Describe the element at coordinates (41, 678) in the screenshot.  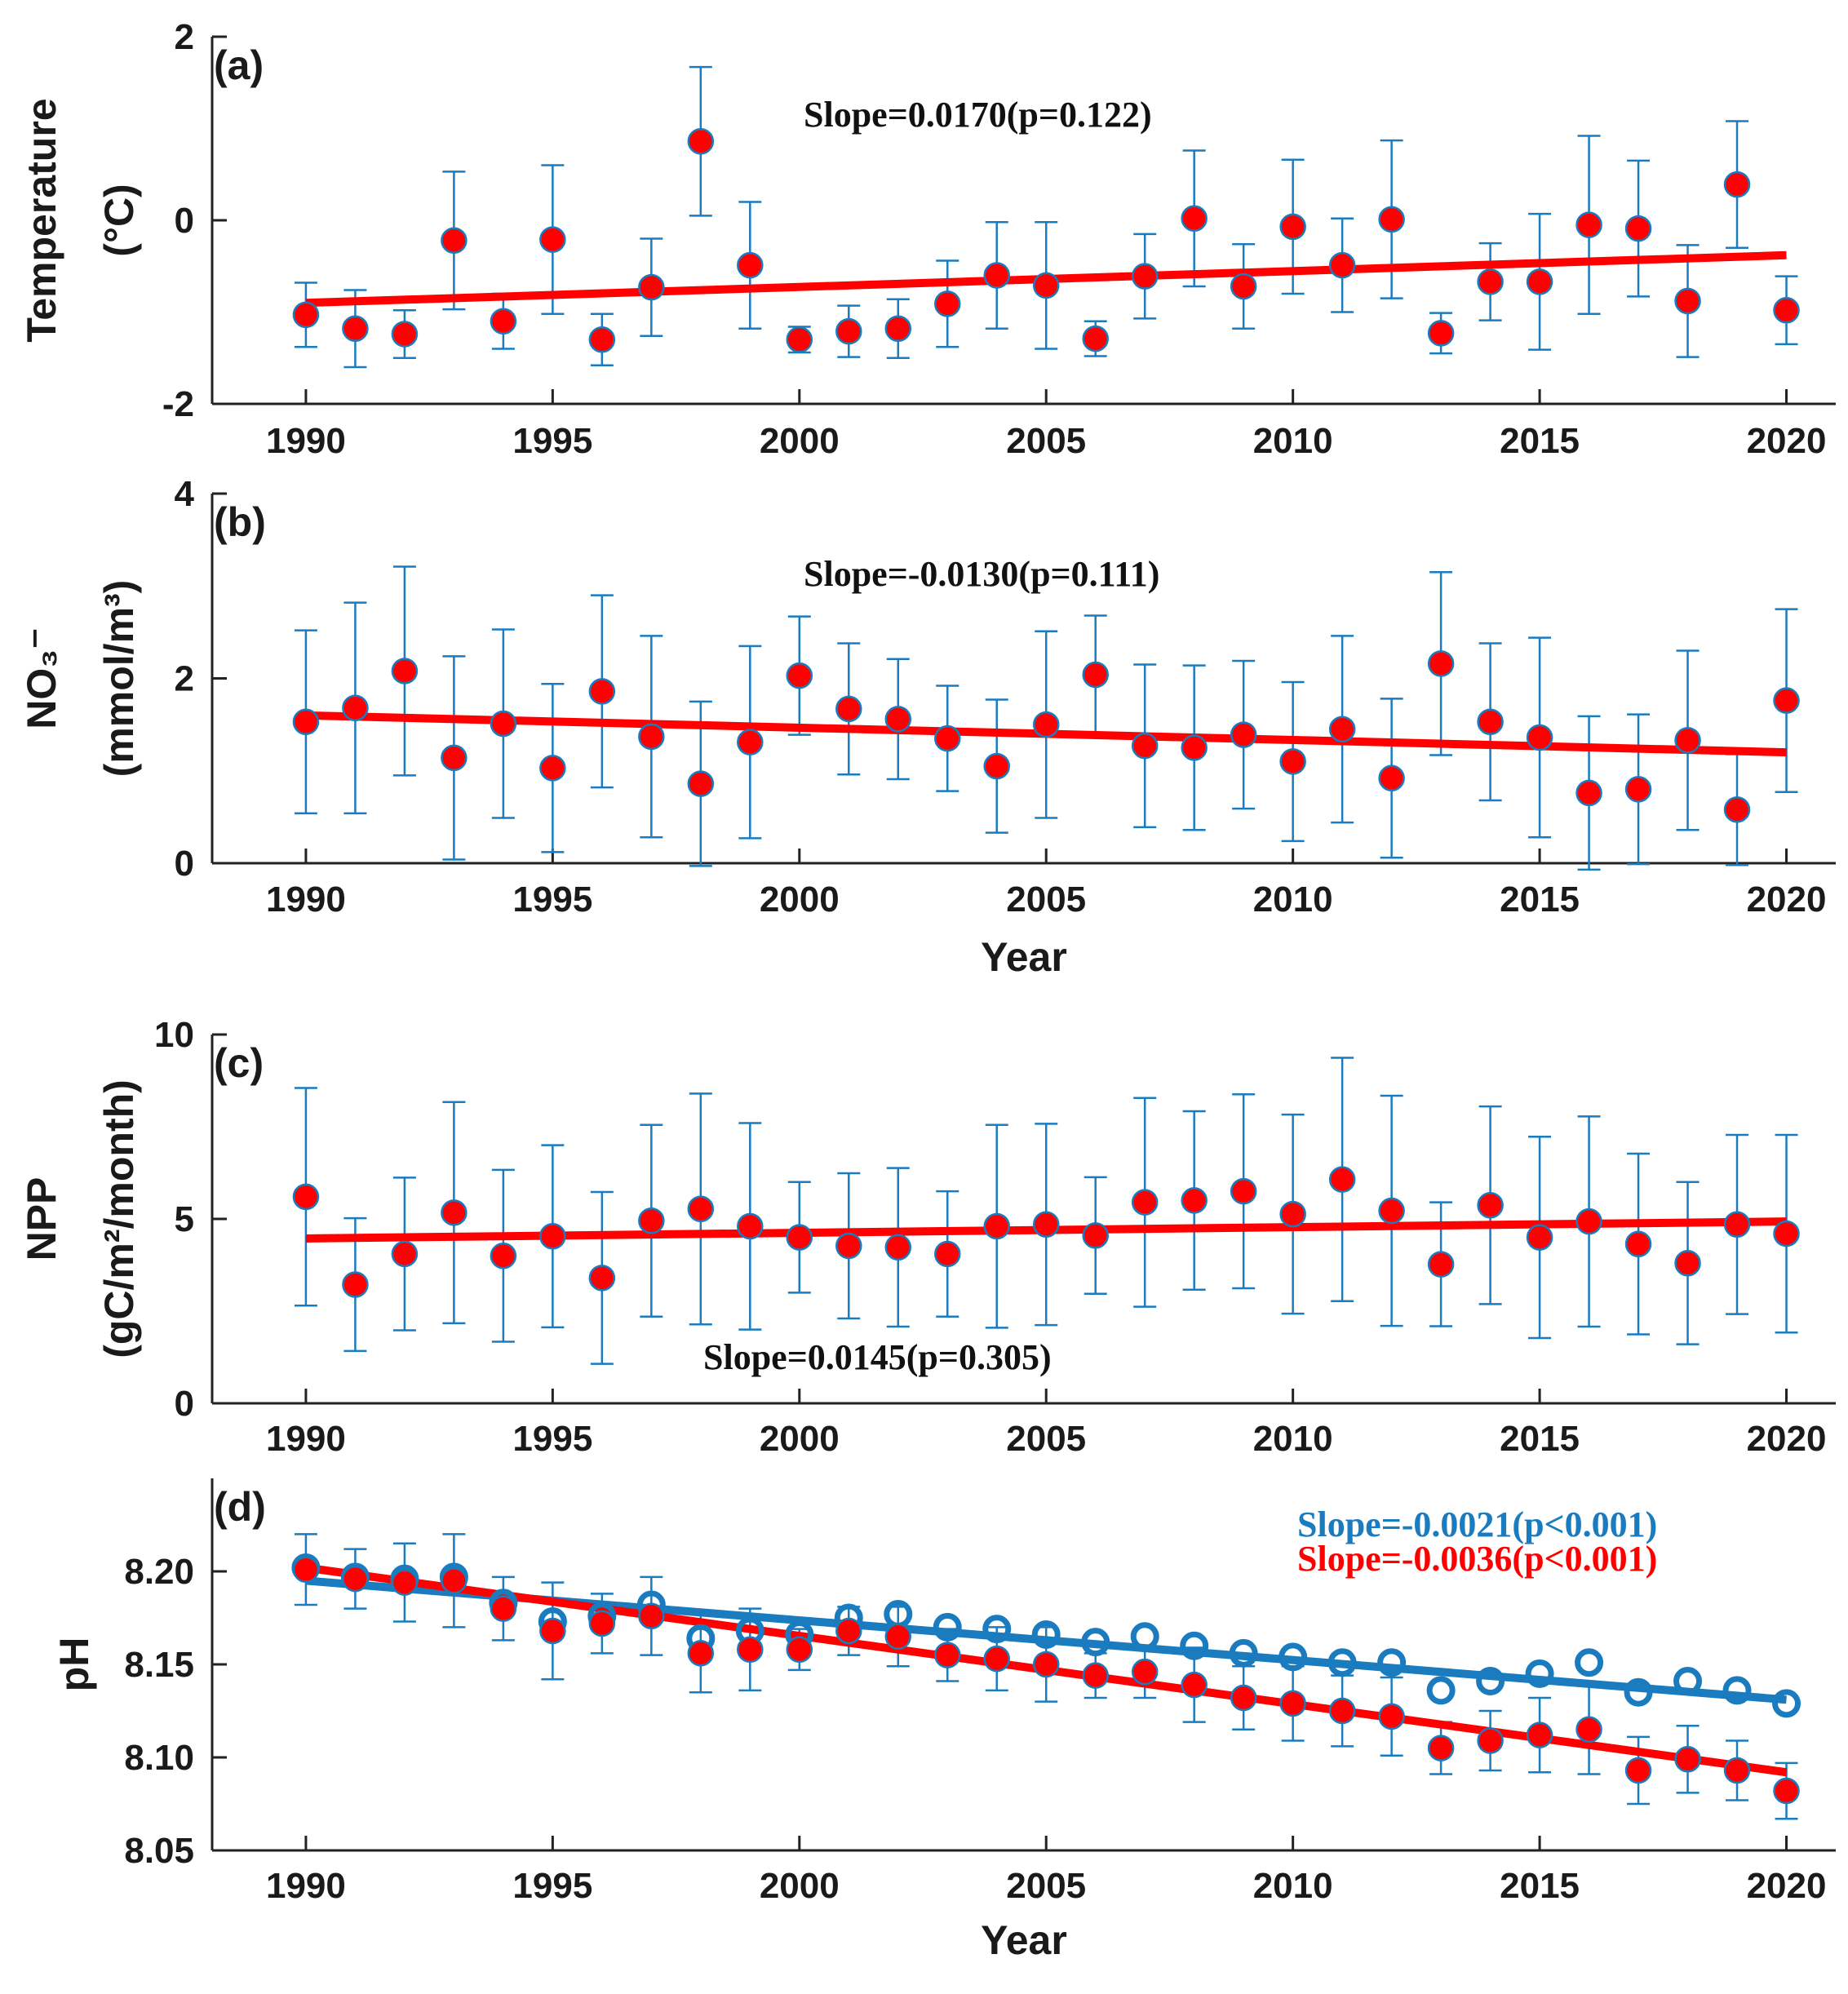
I see `y-axis-title: NO₃⁻` at that location.